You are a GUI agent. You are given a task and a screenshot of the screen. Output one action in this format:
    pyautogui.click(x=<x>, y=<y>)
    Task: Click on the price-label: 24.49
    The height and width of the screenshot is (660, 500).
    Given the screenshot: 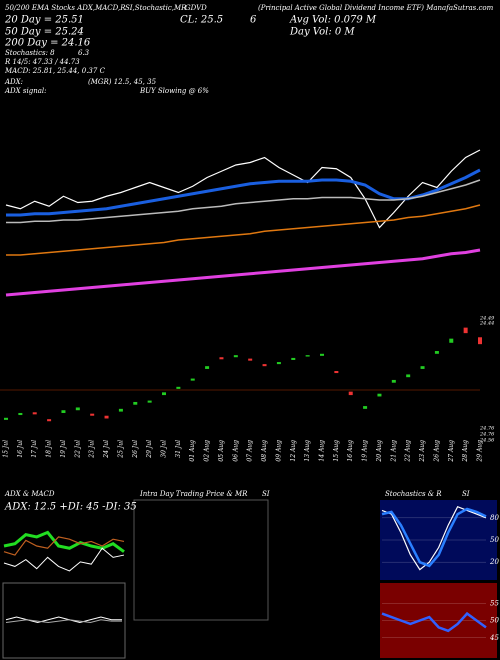 What is the action you would take?
    pyautogui.click(x=487, y=319)
    